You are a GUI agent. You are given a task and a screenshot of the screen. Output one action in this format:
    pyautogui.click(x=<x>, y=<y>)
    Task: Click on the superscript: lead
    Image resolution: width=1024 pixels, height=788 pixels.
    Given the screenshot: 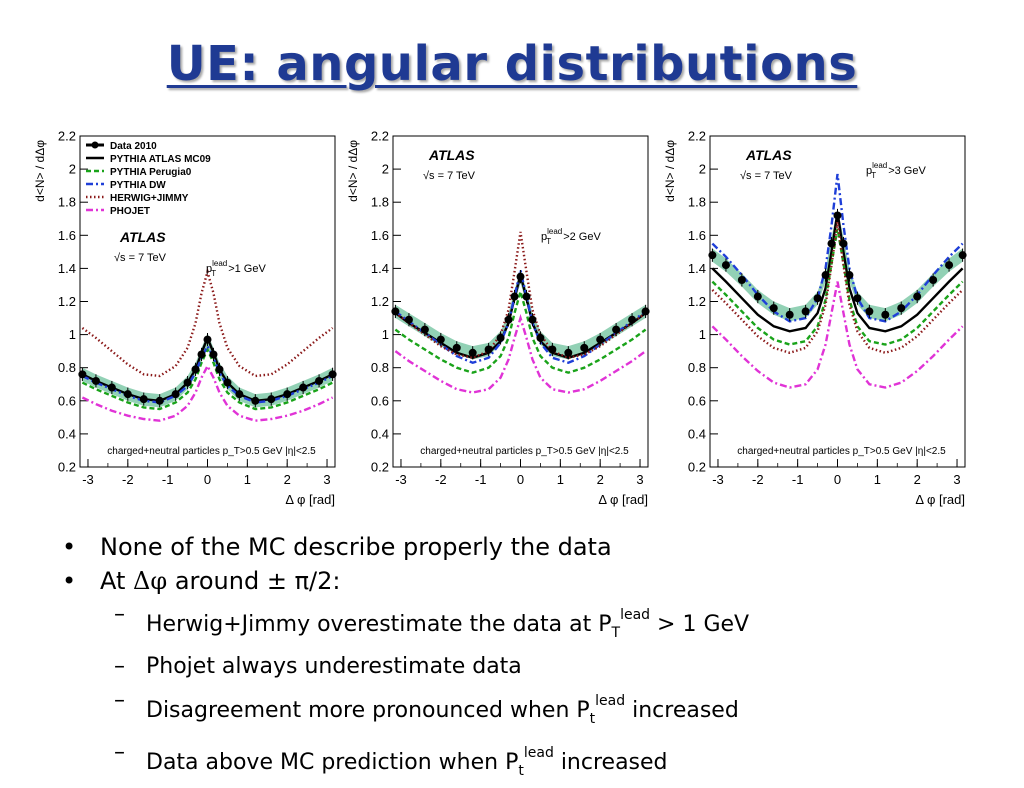 What is the action you would take?
    pyautogui.click(x=538, y=753)
    